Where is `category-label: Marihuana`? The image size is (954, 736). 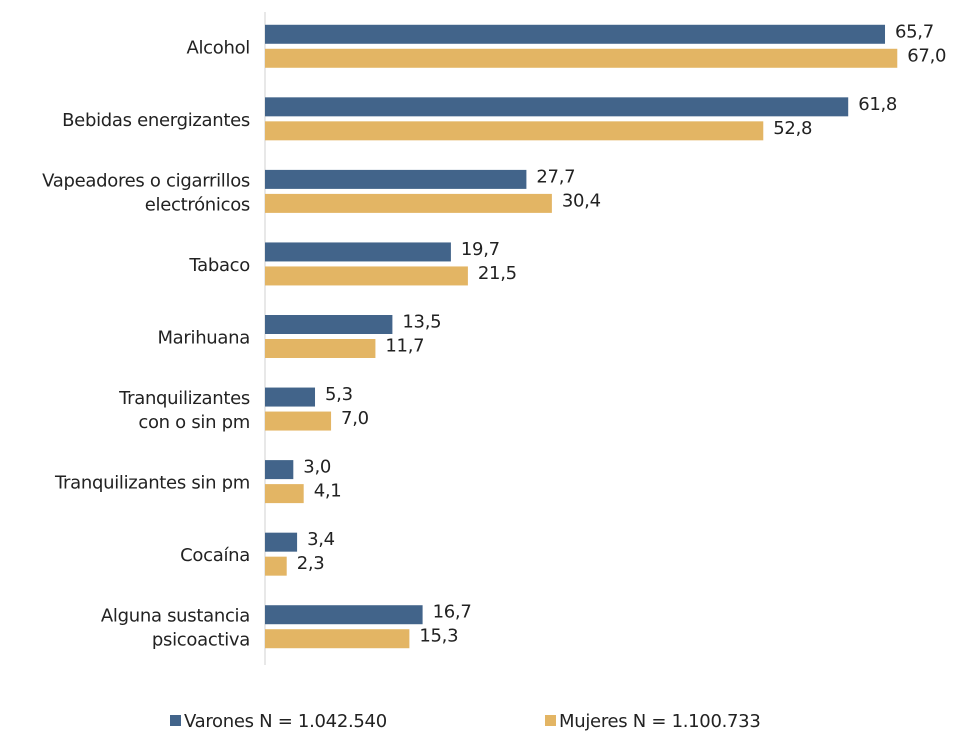 category-label: Marihuana is located at coordinates (203, 338).